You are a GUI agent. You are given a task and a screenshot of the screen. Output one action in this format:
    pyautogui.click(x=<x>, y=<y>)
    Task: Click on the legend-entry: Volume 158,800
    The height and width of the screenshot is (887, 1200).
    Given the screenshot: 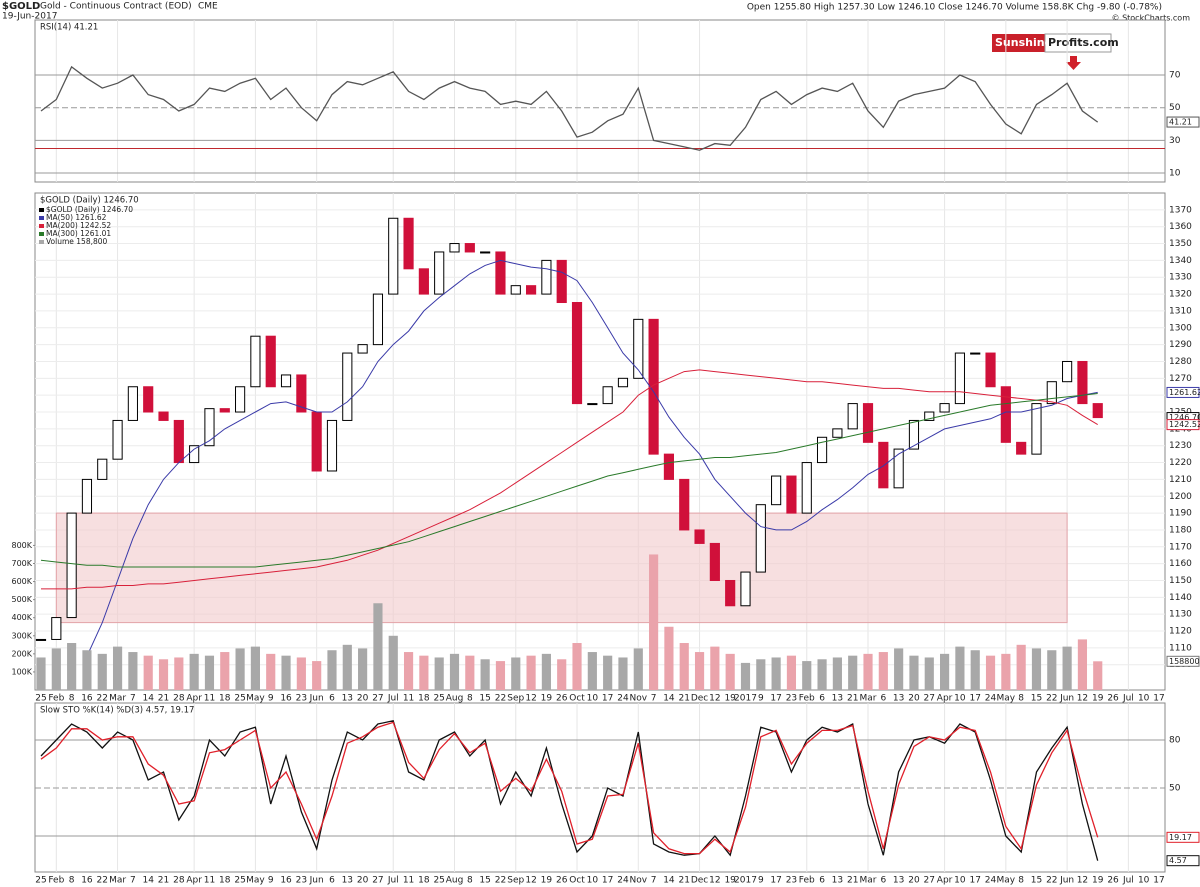 What is the action you would take?
    pyautogui.click(x=77, y=241)
    